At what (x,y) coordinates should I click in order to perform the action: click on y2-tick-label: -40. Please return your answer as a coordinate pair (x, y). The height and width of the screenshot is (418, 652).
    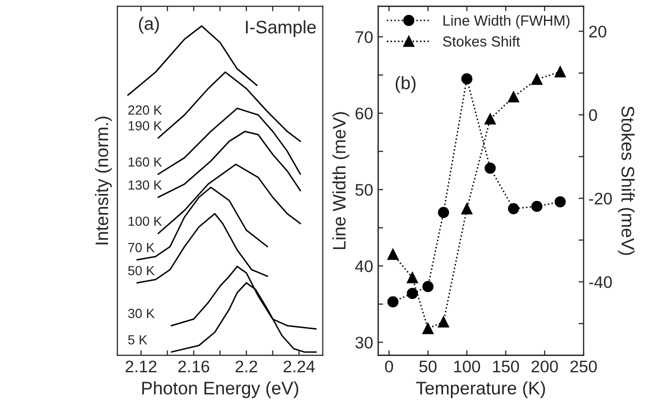
    Looking at the image, I should click on (600, 282).